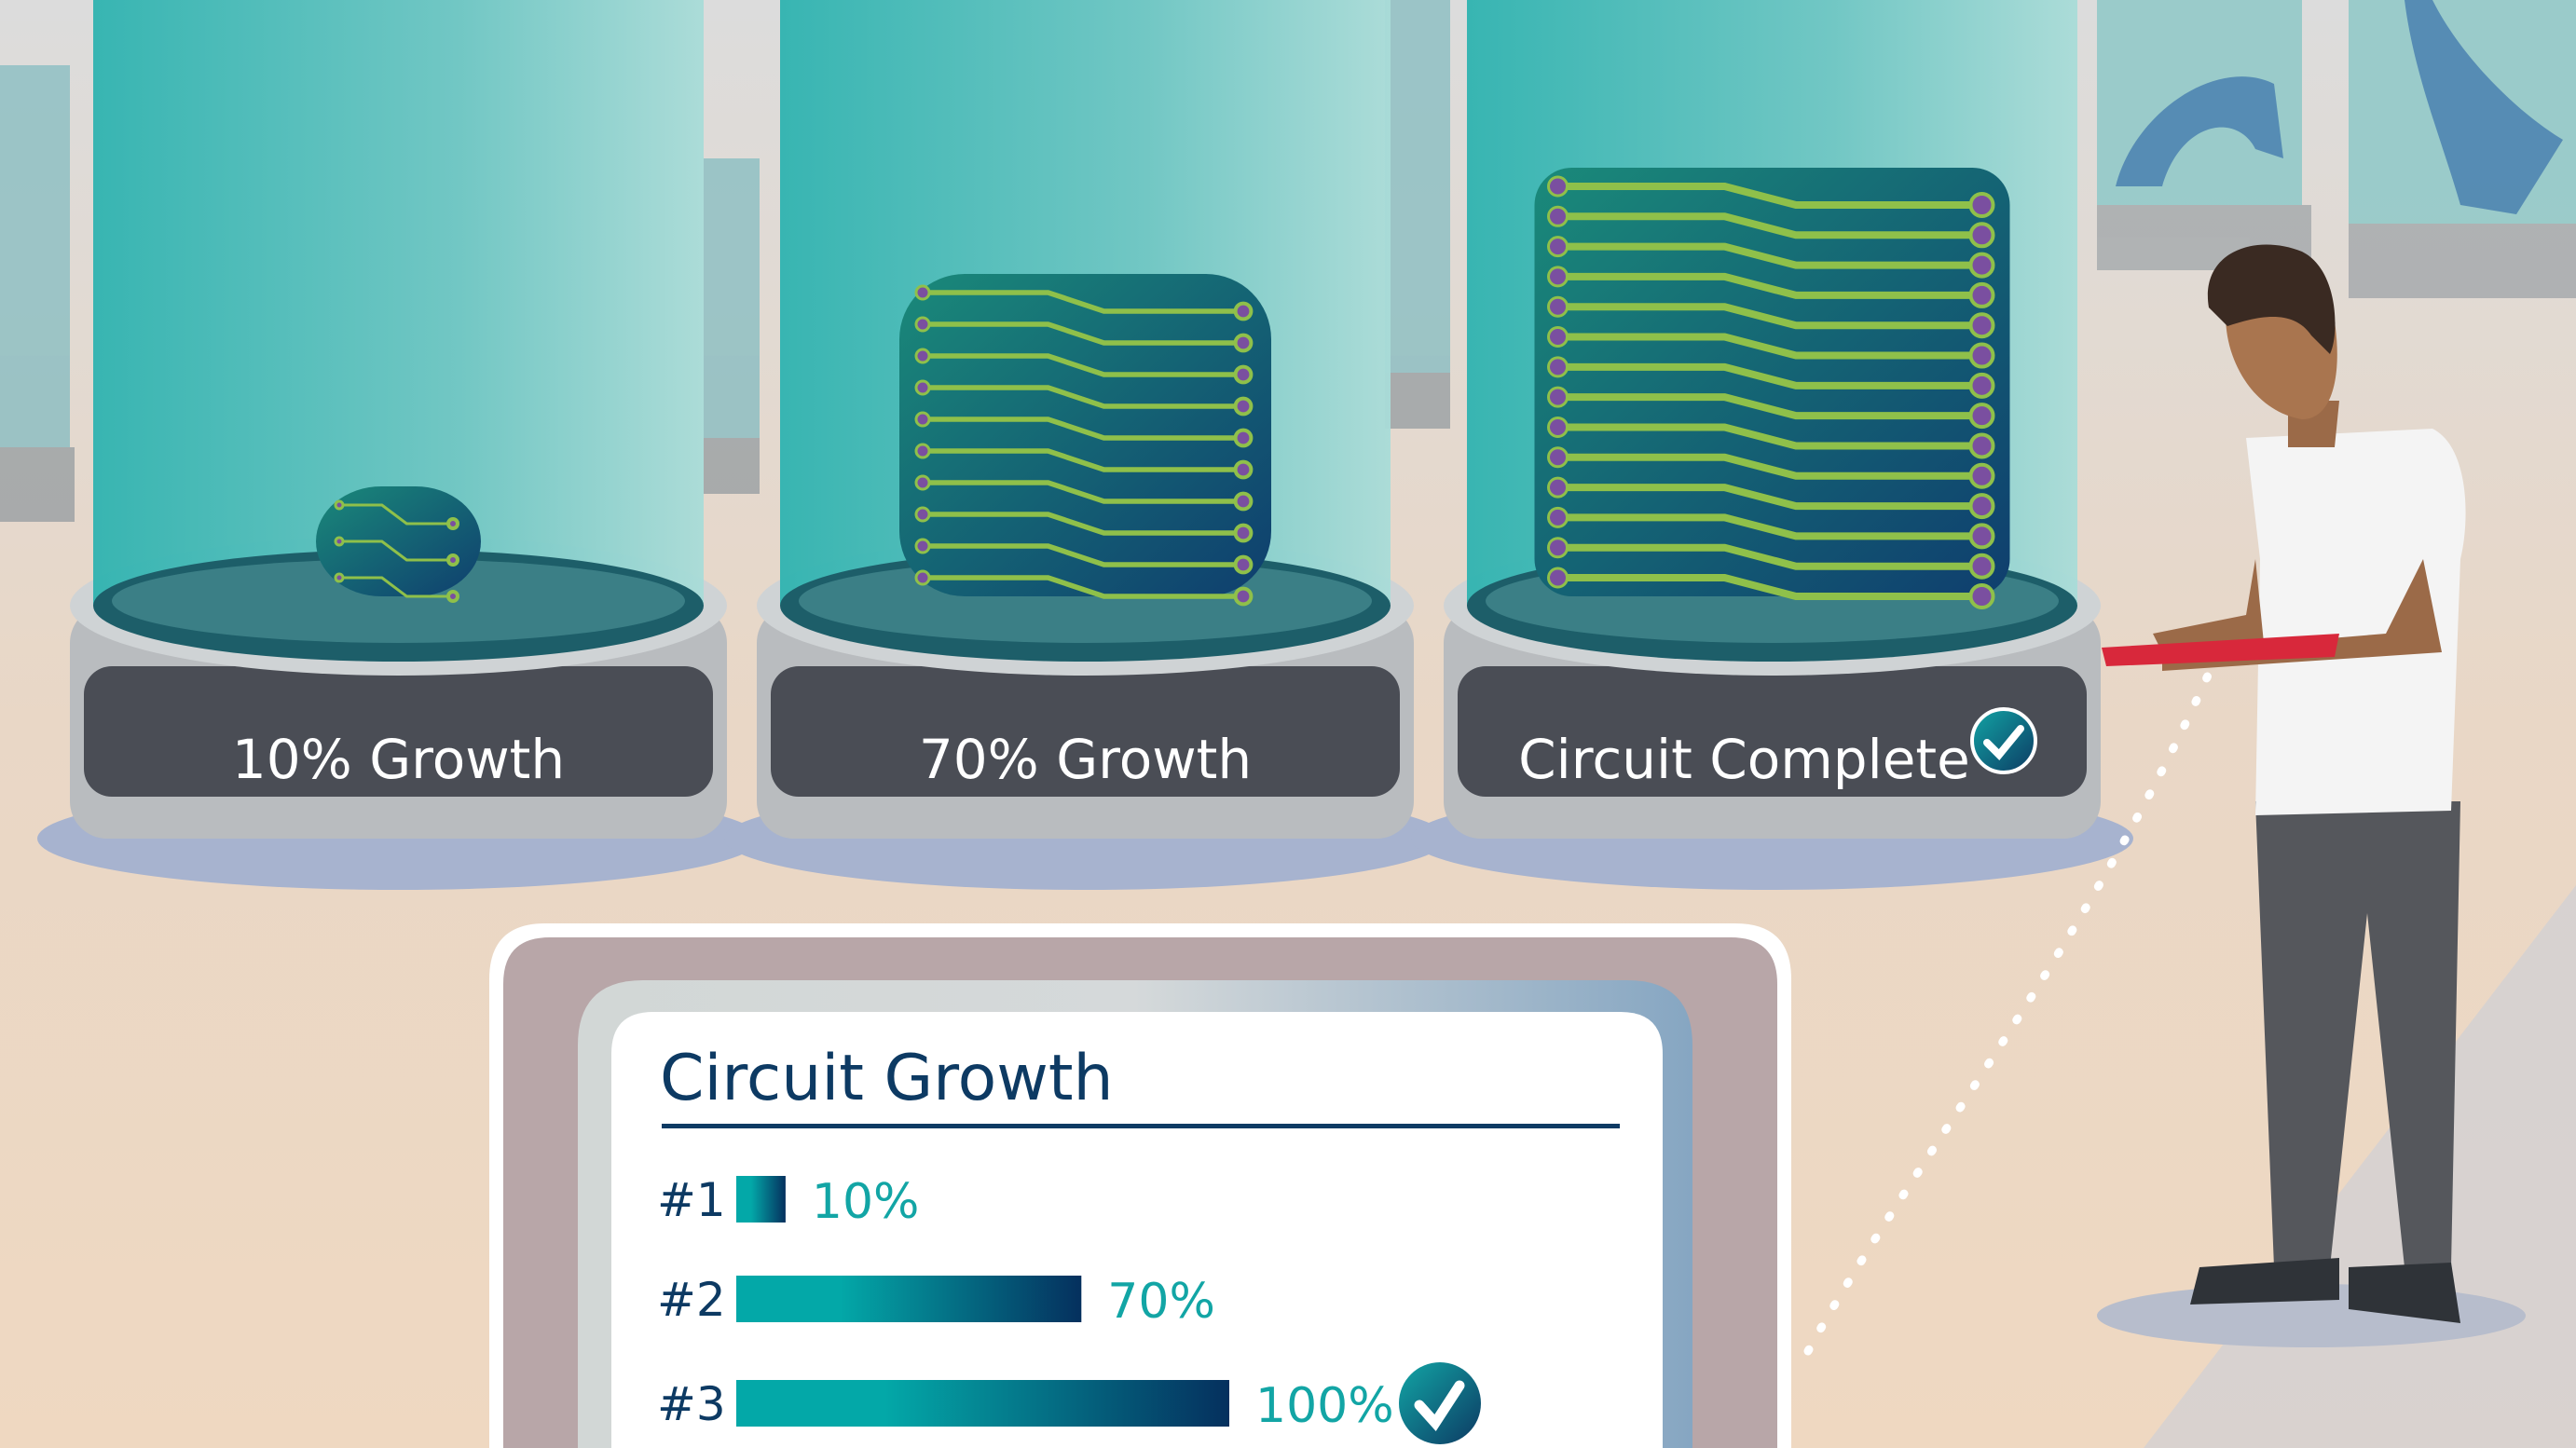 The width and height of the screenshot is (2576, 1448). I want to click on bar-value-label: 70%, so click(1161, 1302).